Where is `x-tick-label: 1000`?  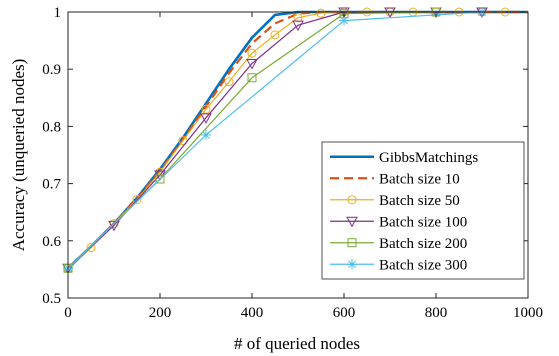 x-tick-label: 1000 is located at coordinates (528, 313).